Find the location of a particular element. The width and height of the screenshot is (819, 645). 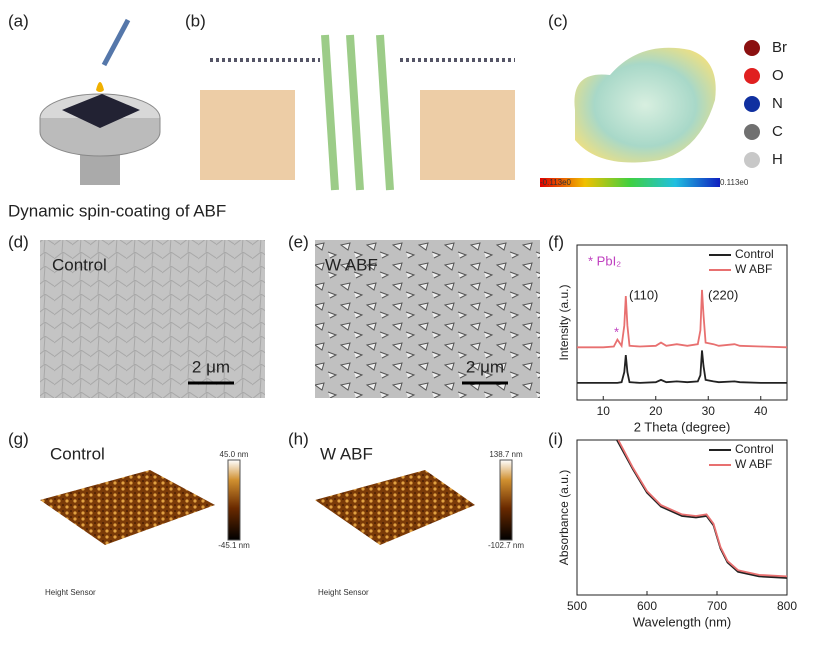

x-tick-label: 800 is located at coordinates (787, 606).